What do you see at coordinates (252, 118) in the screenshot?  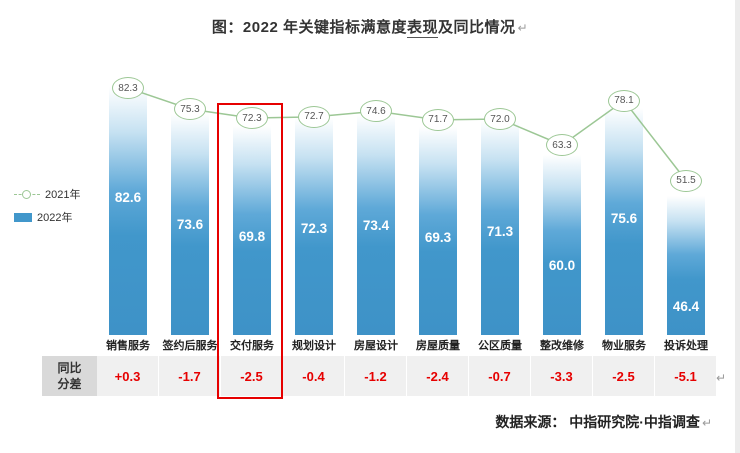 I see `line-marker: 72.3` at bounding box center [252, 118].